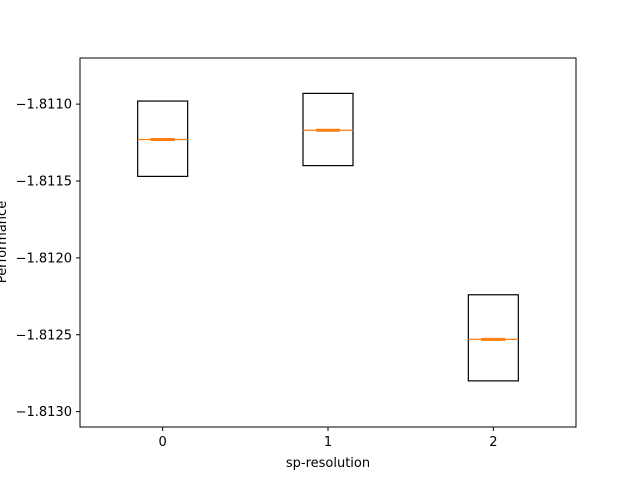 Image resolution: width=640 pixels, height=480 pixels. I want to click on y-axis-label: Performance, so click(5, 242).